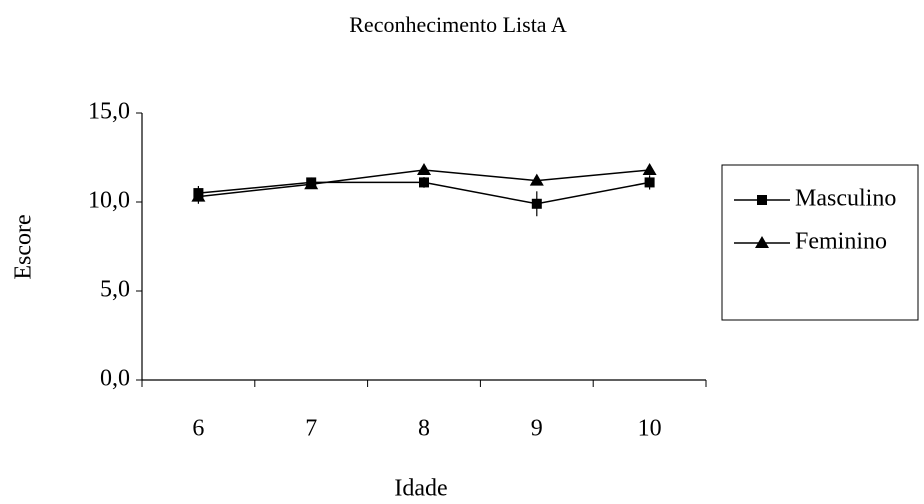 Image resolution: width=924 pixels, height=504 pixels. I want to click on legend-label: Masculino, so click(845, 199).